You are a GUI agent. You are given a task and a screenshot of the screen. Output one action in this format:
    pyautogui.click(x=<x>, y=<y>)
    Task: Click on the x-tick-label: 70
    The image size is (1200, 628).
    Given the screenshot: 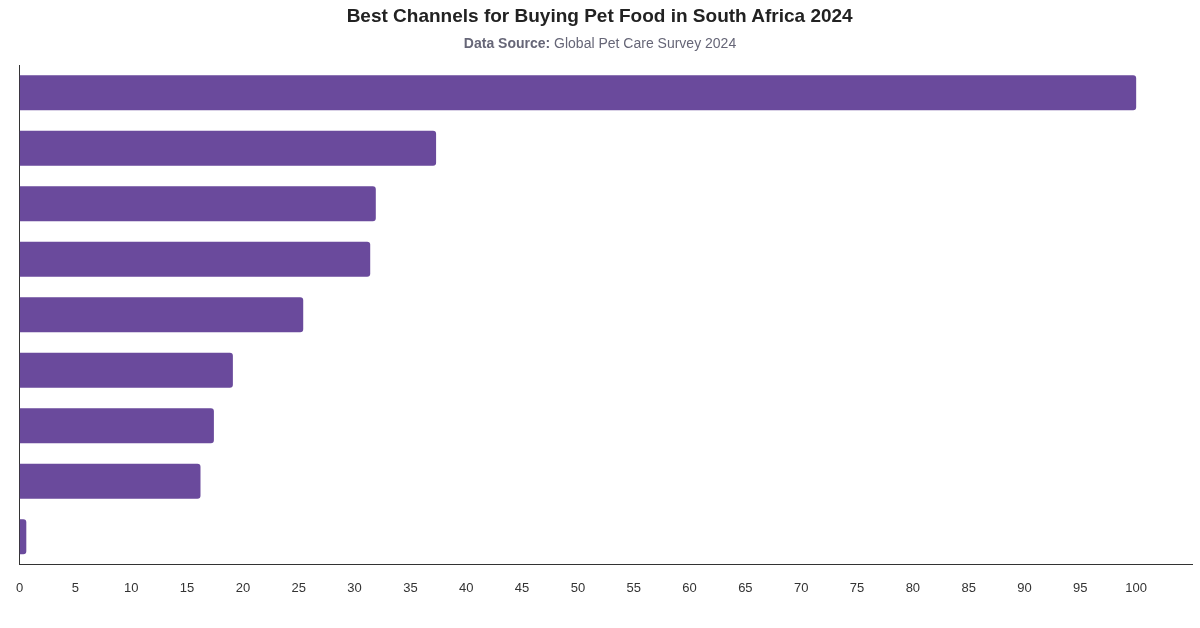 What is the action you would take?
    pyautogui.click(x=801, y=587)
    